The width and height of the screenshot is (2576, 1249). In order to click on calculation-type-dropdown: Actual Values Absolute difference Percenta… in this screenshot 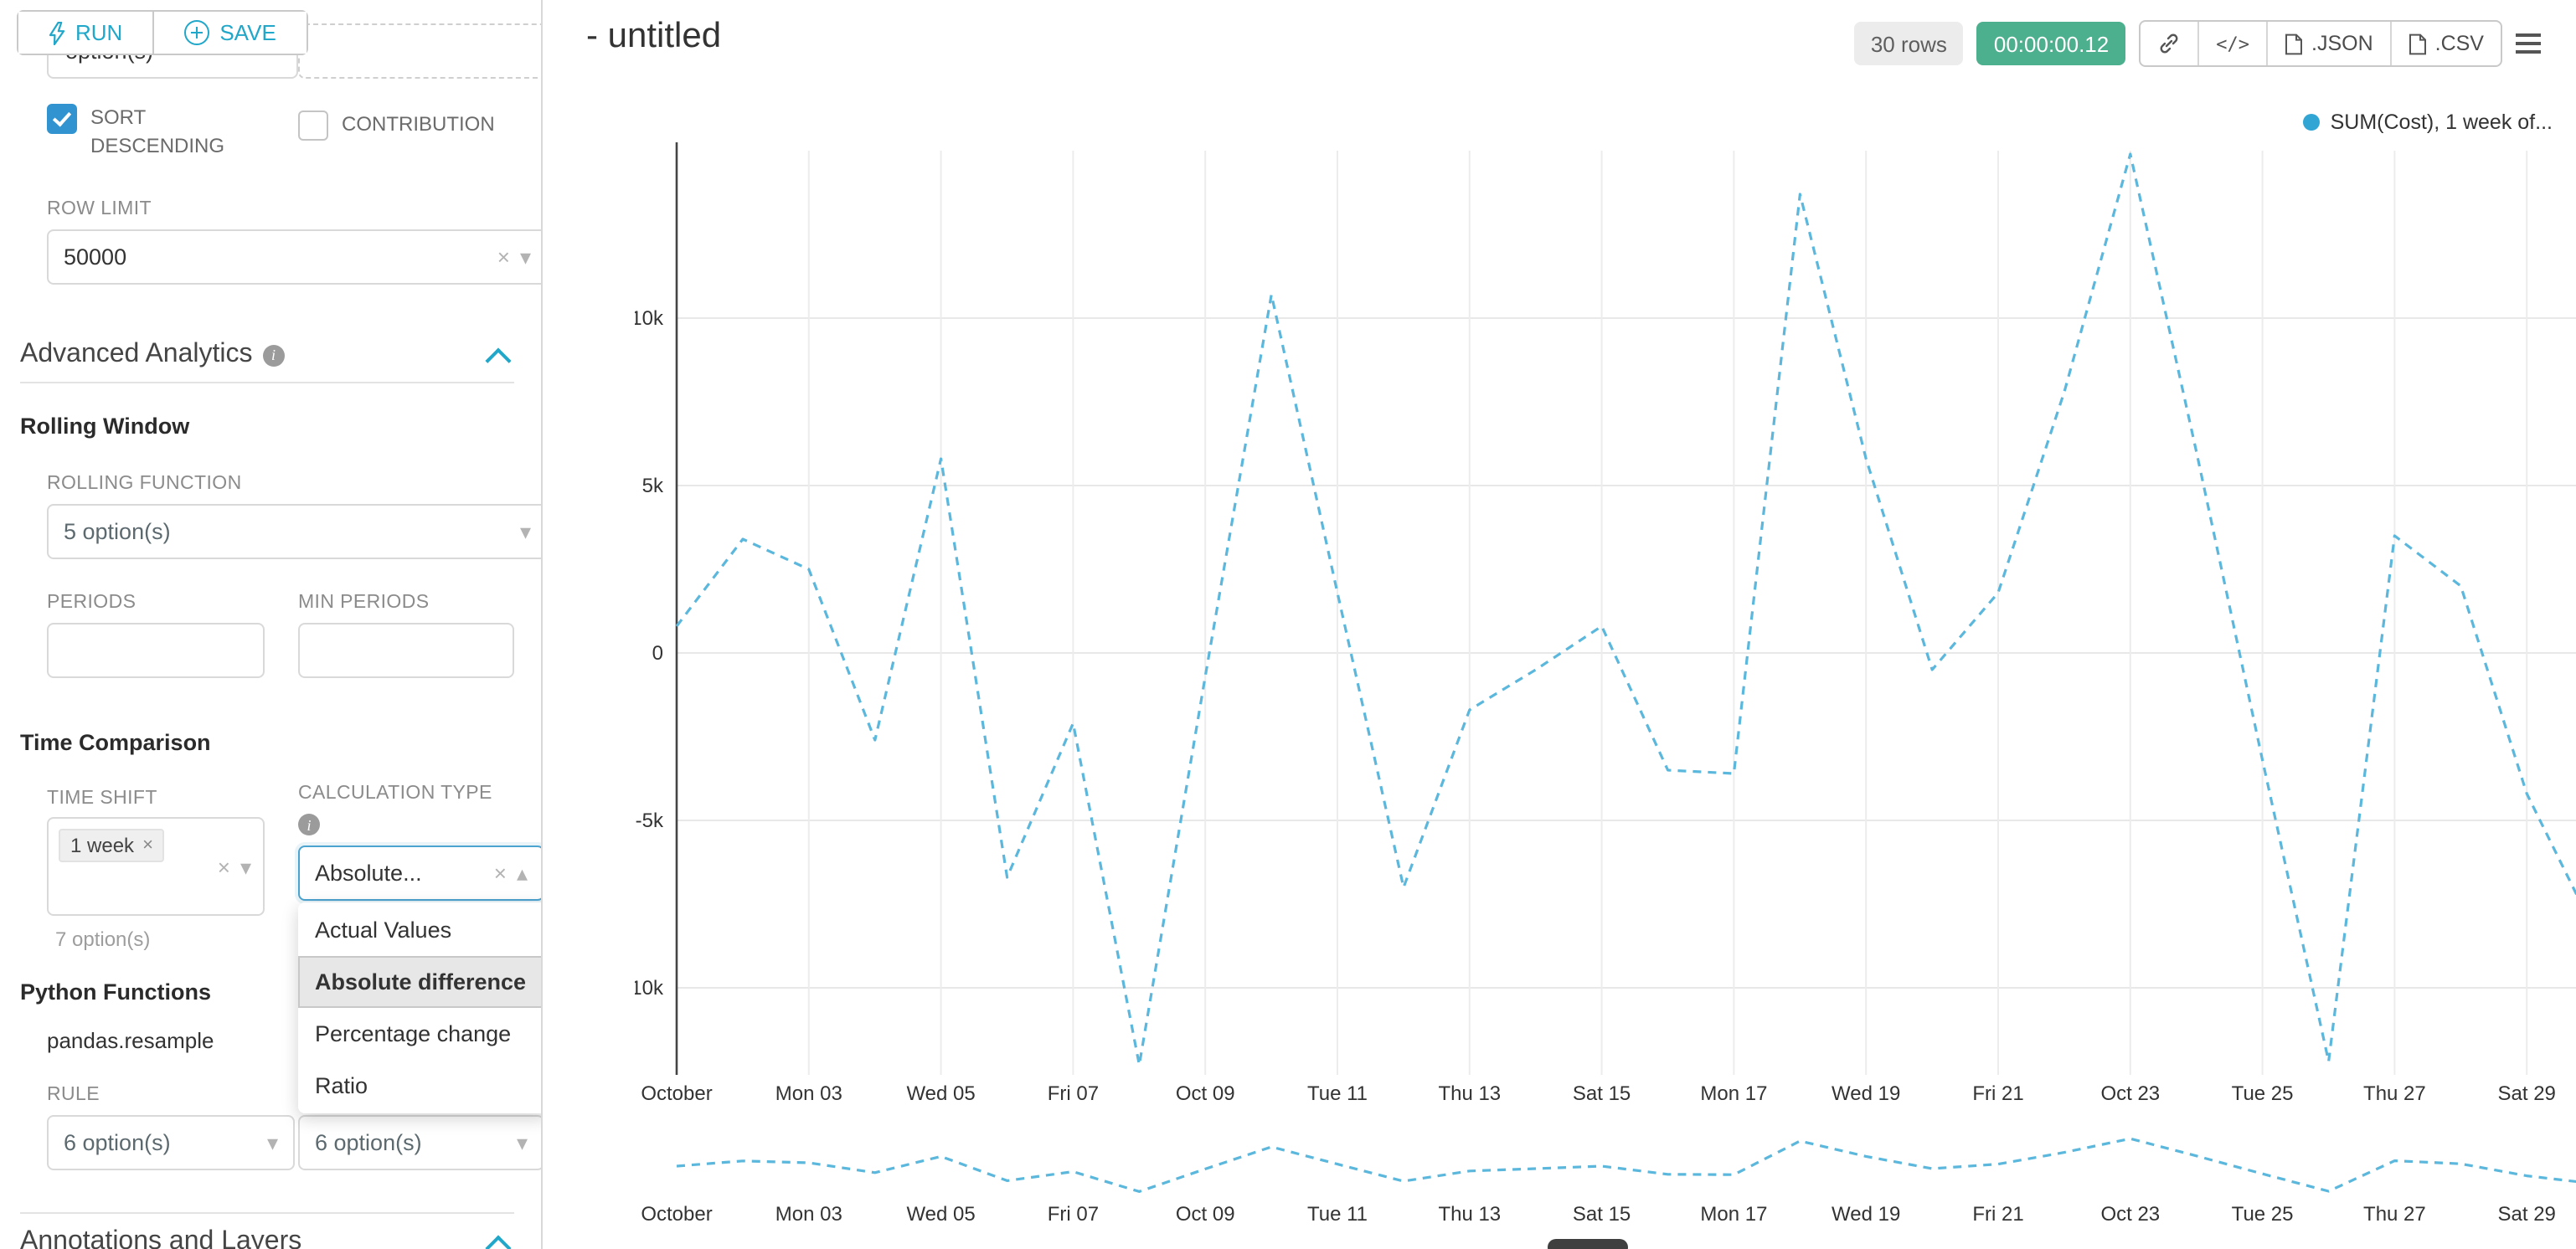, I will do `click(419, 1007)`.